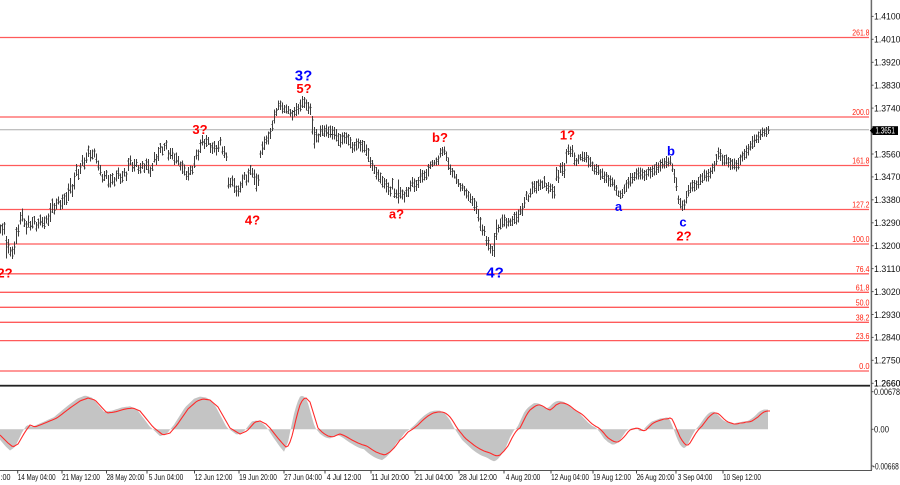 The width and height of the screenshot is (900, 485). Describe the element at coordinates (887, 177) in the screenshot. I see `svg-text: 1.3470` at that location.